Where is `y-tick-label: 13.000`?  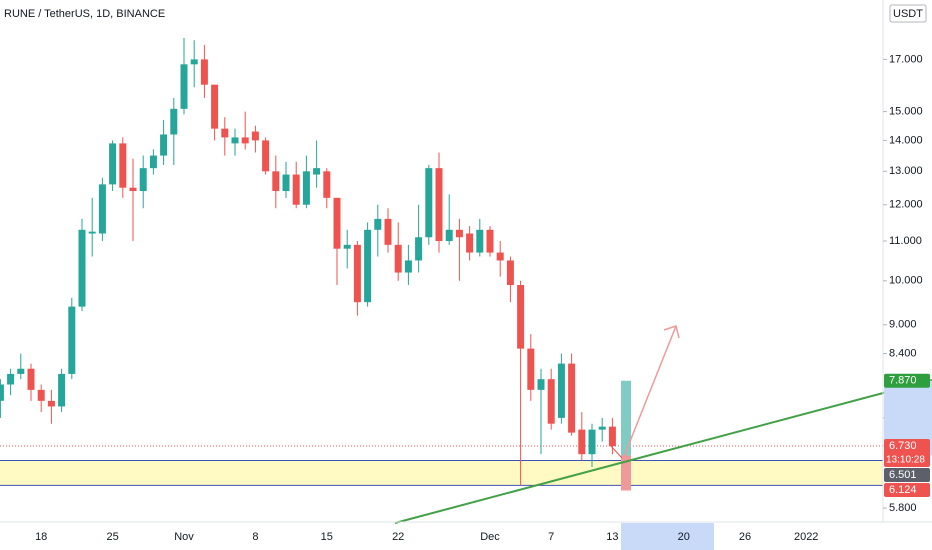
y-tick-label: 13.000 is located at coordinates (906, 171).